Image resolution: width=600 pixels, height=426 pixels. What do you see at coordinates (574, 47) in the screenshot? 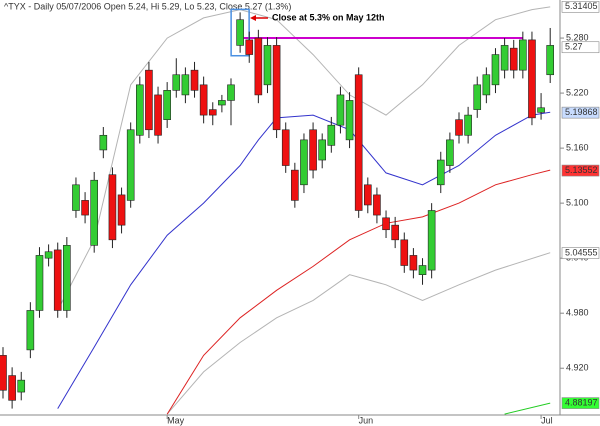
I see `price-label: 5.27` at bounding box center [574, 47].